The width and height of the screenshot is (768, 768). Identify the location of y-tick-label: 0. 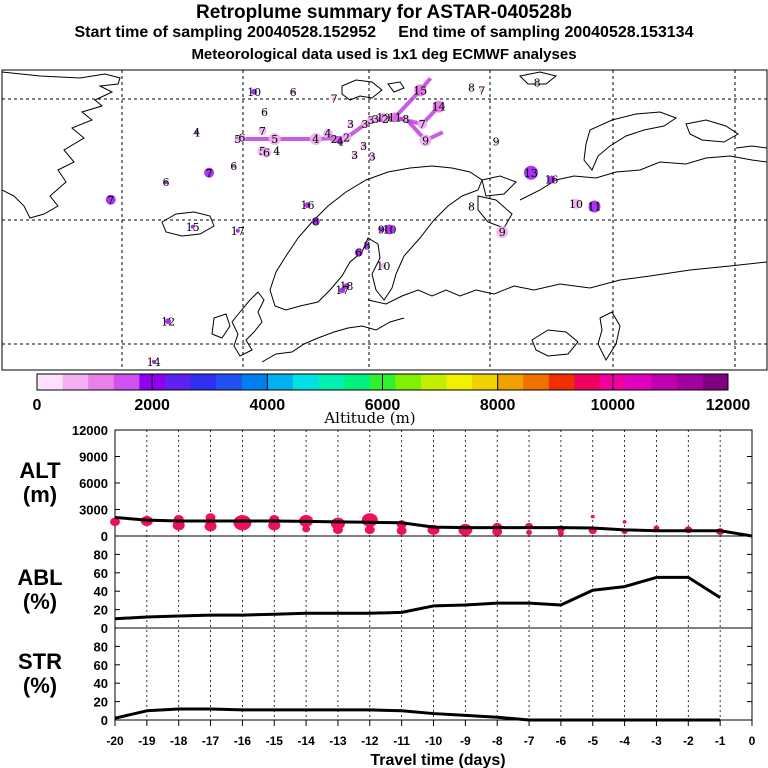
(104, 720).